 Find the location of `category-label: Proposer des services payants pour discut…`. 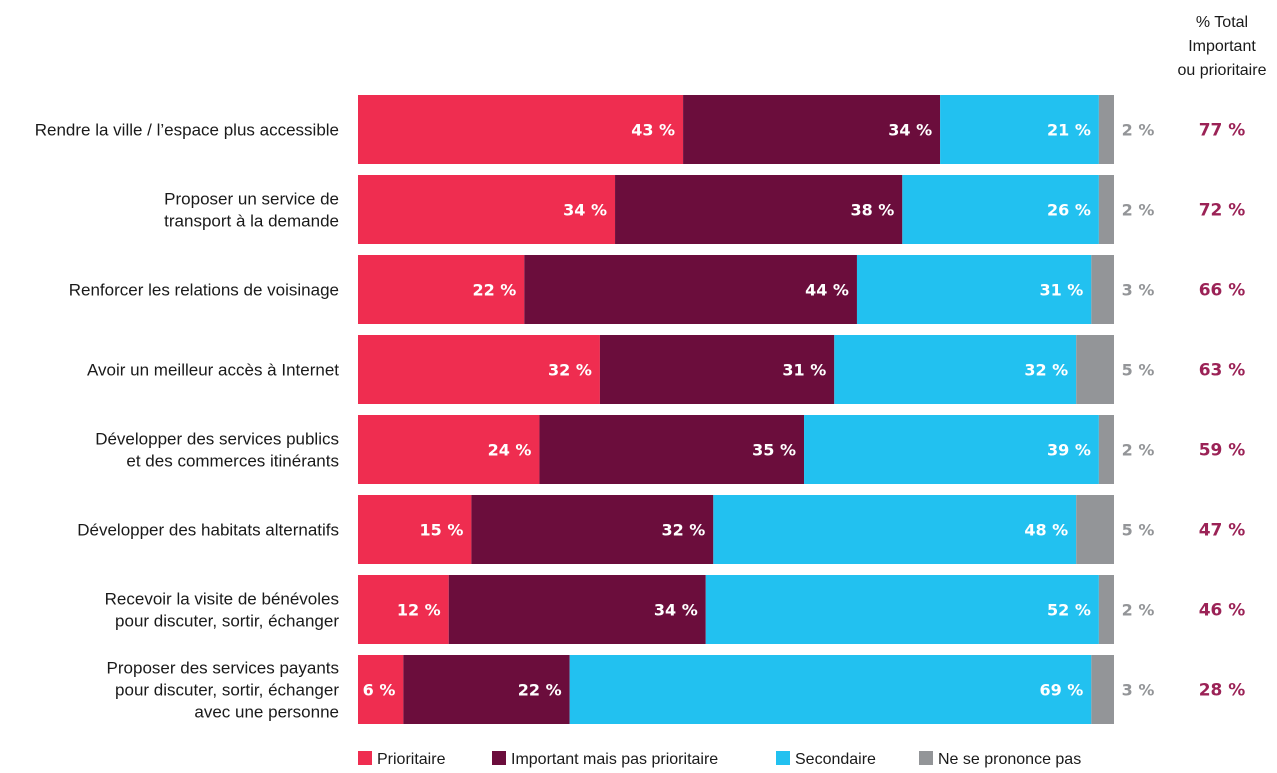

category-label: Proposer des services payants pour discut… is located at coordinates (223, 690).